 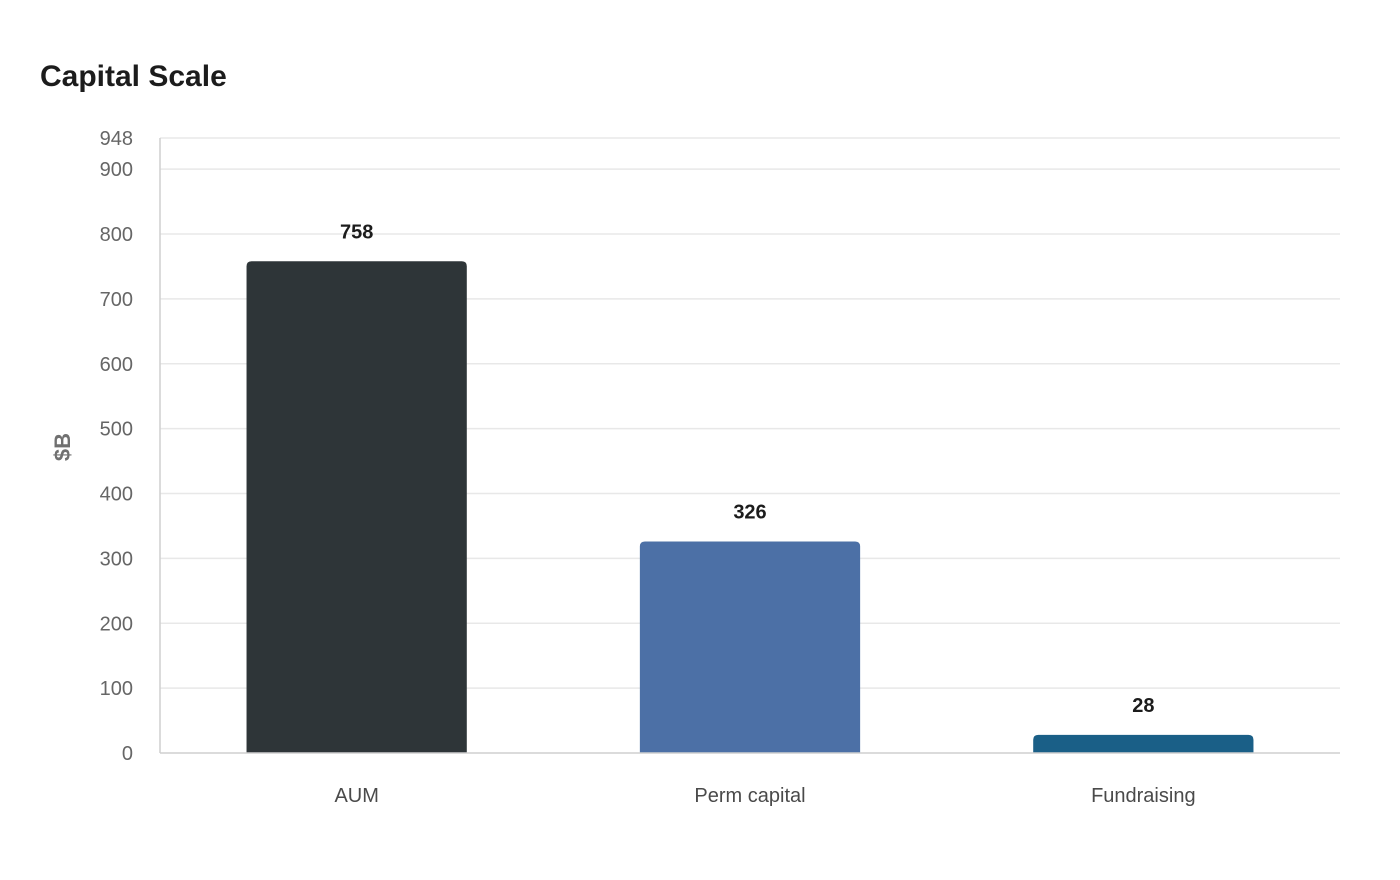 I want to click on y-tick-label: 500, so click(x=116, y=430).